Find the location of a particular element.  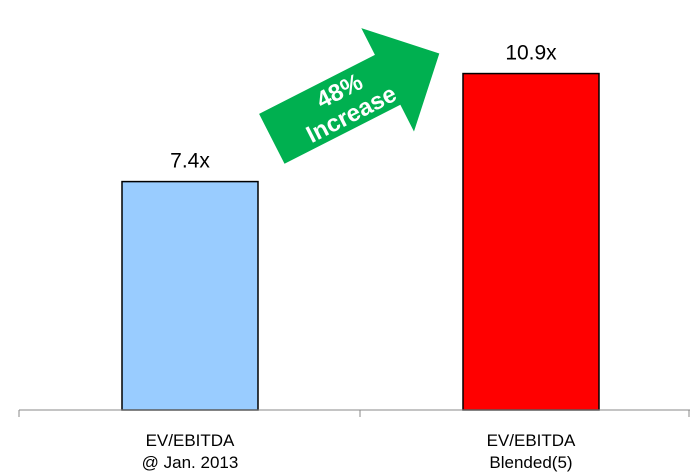

category-1-label-line-2: @ Jan. 2013 is located at coordinates (190, 462).